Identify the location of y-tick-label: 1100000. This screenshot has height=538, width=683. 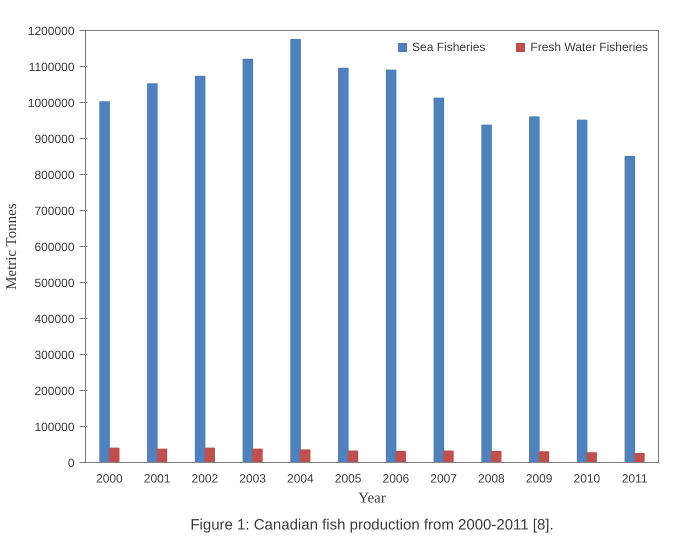
(51, 67).